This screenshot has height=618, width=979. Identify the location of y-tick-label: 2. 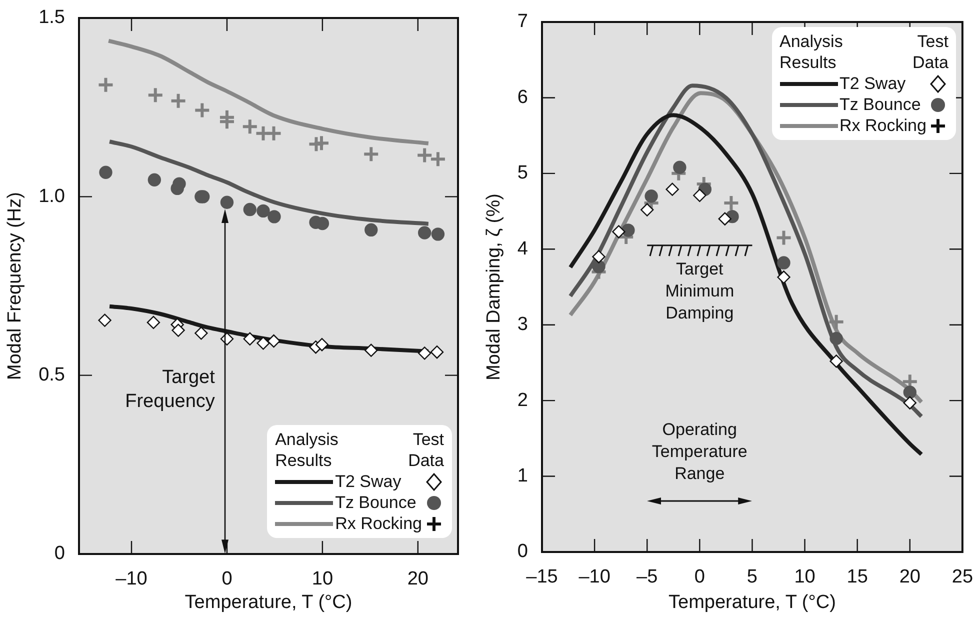
(522, 400).